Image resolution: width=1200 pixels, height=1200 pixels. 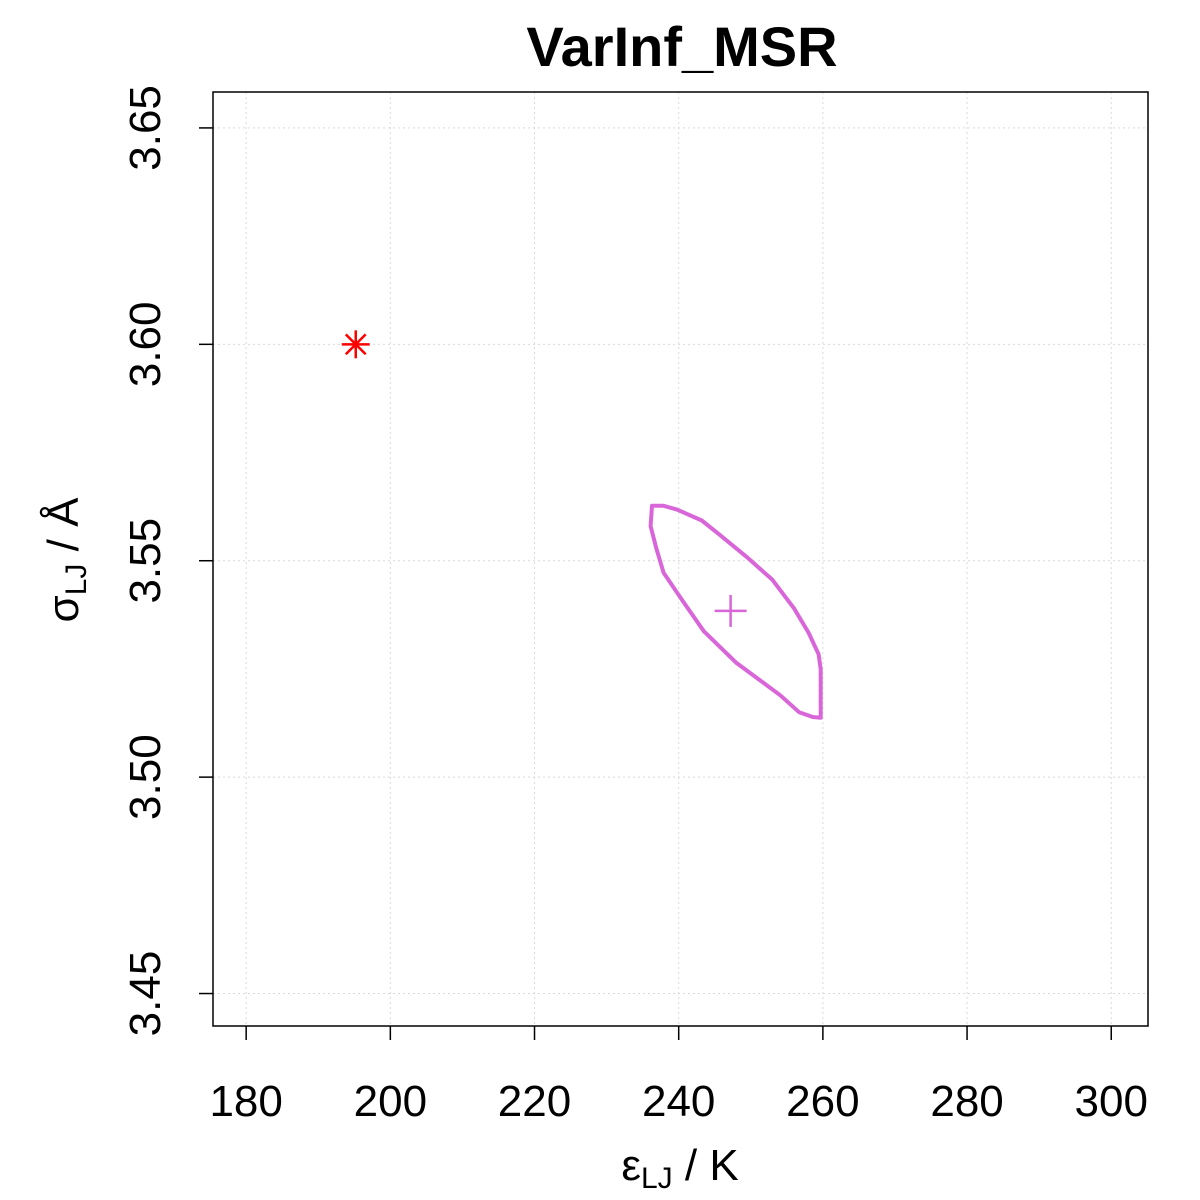 I want to click on plot-data, so click(x=582, y=525).